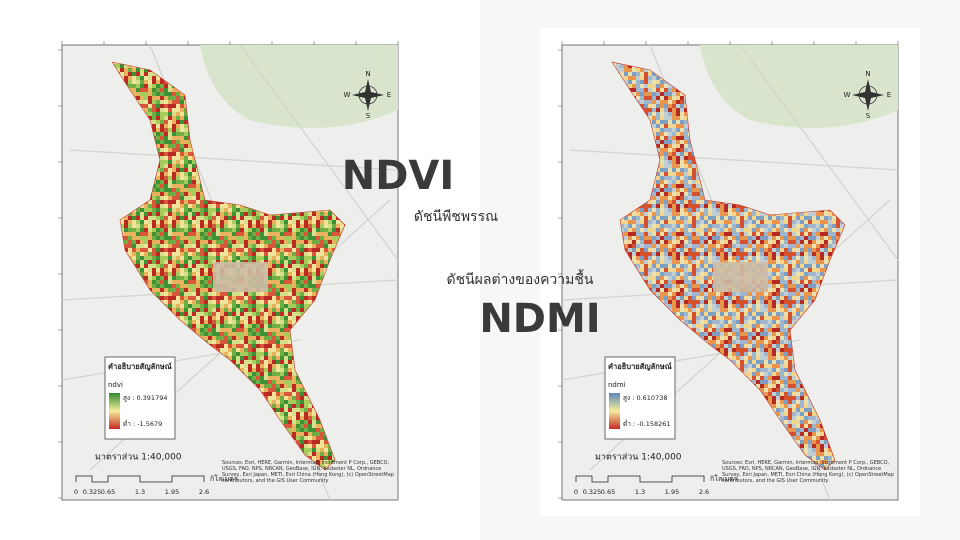 This screenshot has height=540, width=960. What do you see at coordinates (398, 176) in the screenshot?
I see `ndvi-title: NDVI` at bounding box center [398, 176].